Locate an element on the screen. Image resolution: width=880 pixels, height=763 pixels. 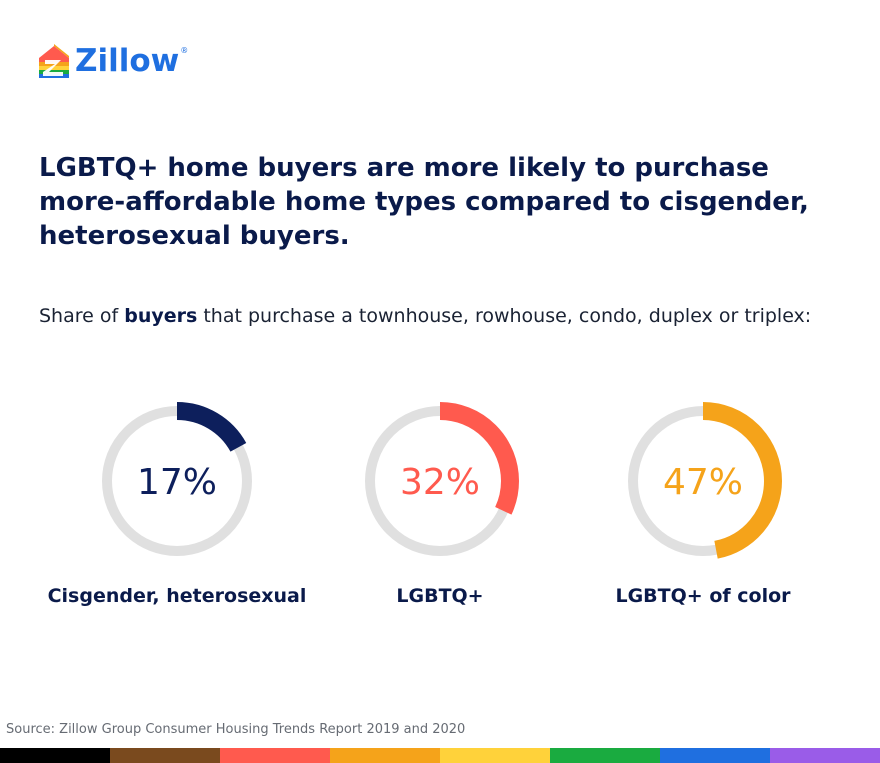
logo-wordmark: Zillow is located at coordinates (127, 60).